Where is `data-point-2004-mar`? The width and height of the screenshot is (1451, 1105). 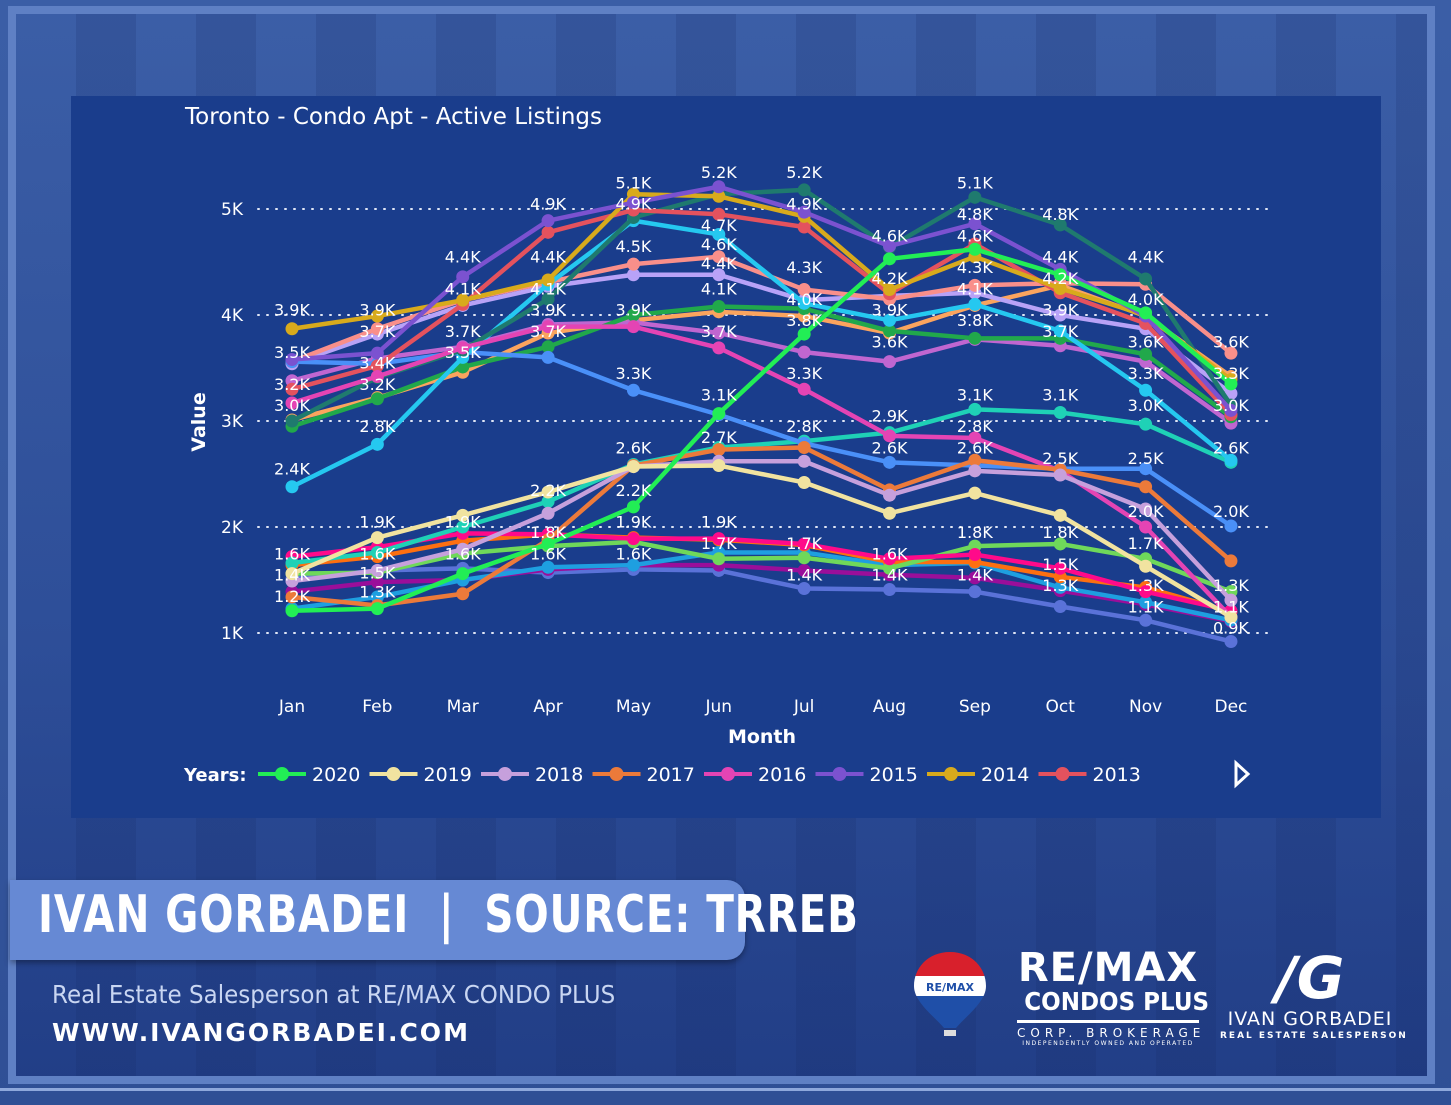
data-point-2004-mar is located at coordinates (463, 527).